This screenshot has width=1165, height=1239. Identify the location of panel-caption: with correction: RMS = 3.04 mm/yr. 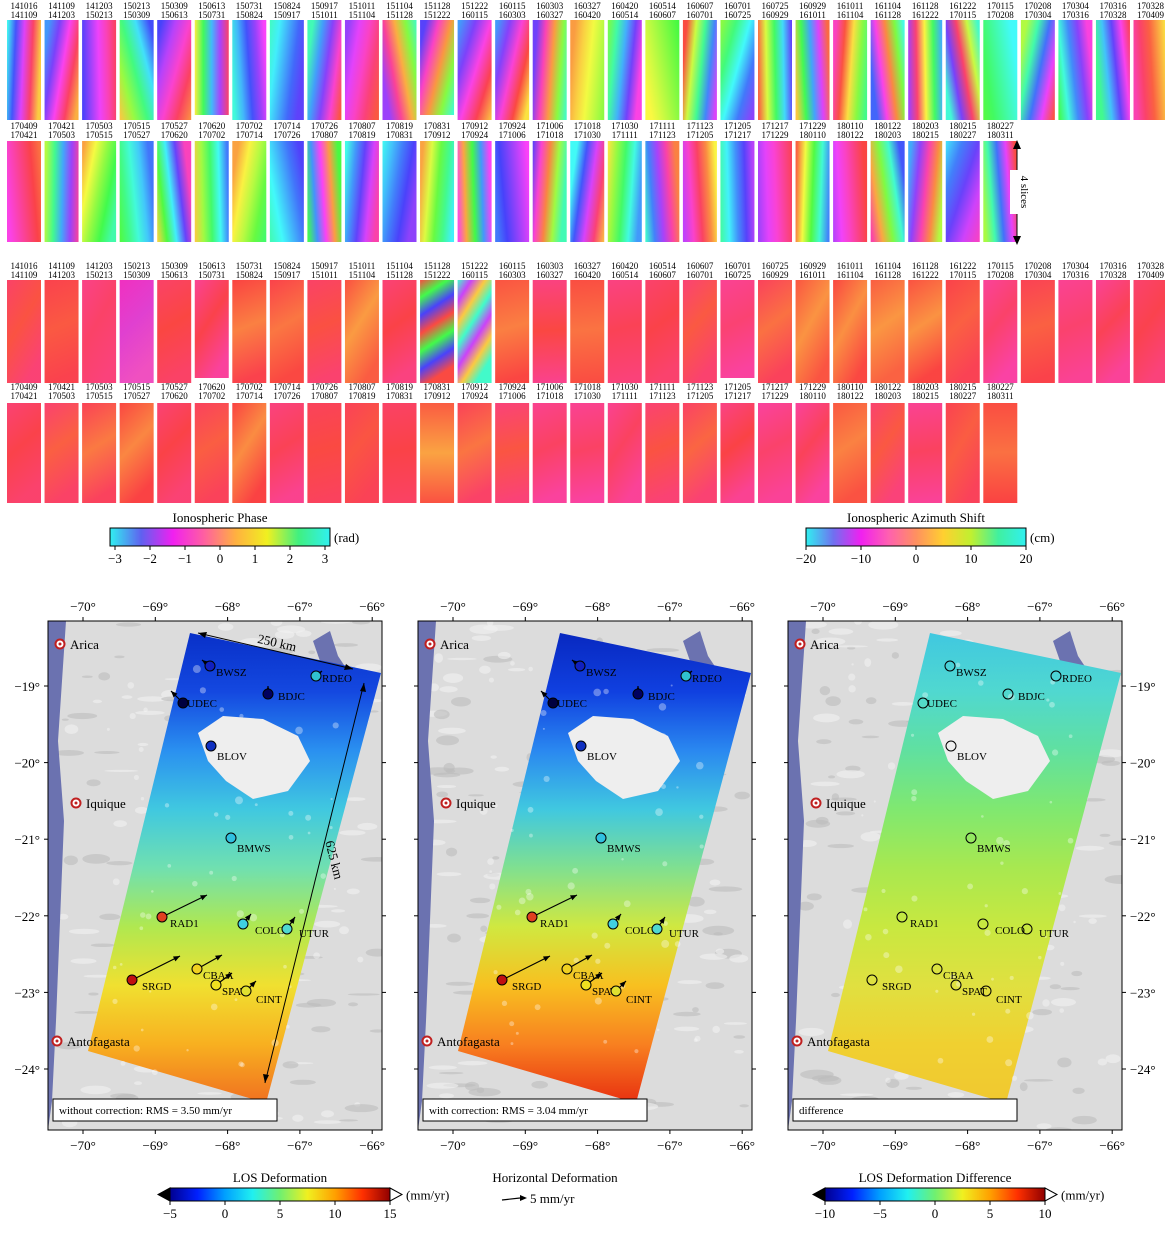
(508, 1111).